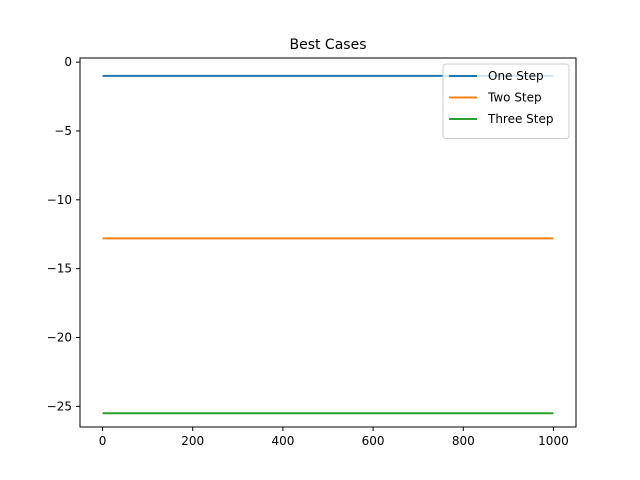  Describe the element at coordinates (463, 441) in the screenshot. I see `x-tick-label: 800` at that location.